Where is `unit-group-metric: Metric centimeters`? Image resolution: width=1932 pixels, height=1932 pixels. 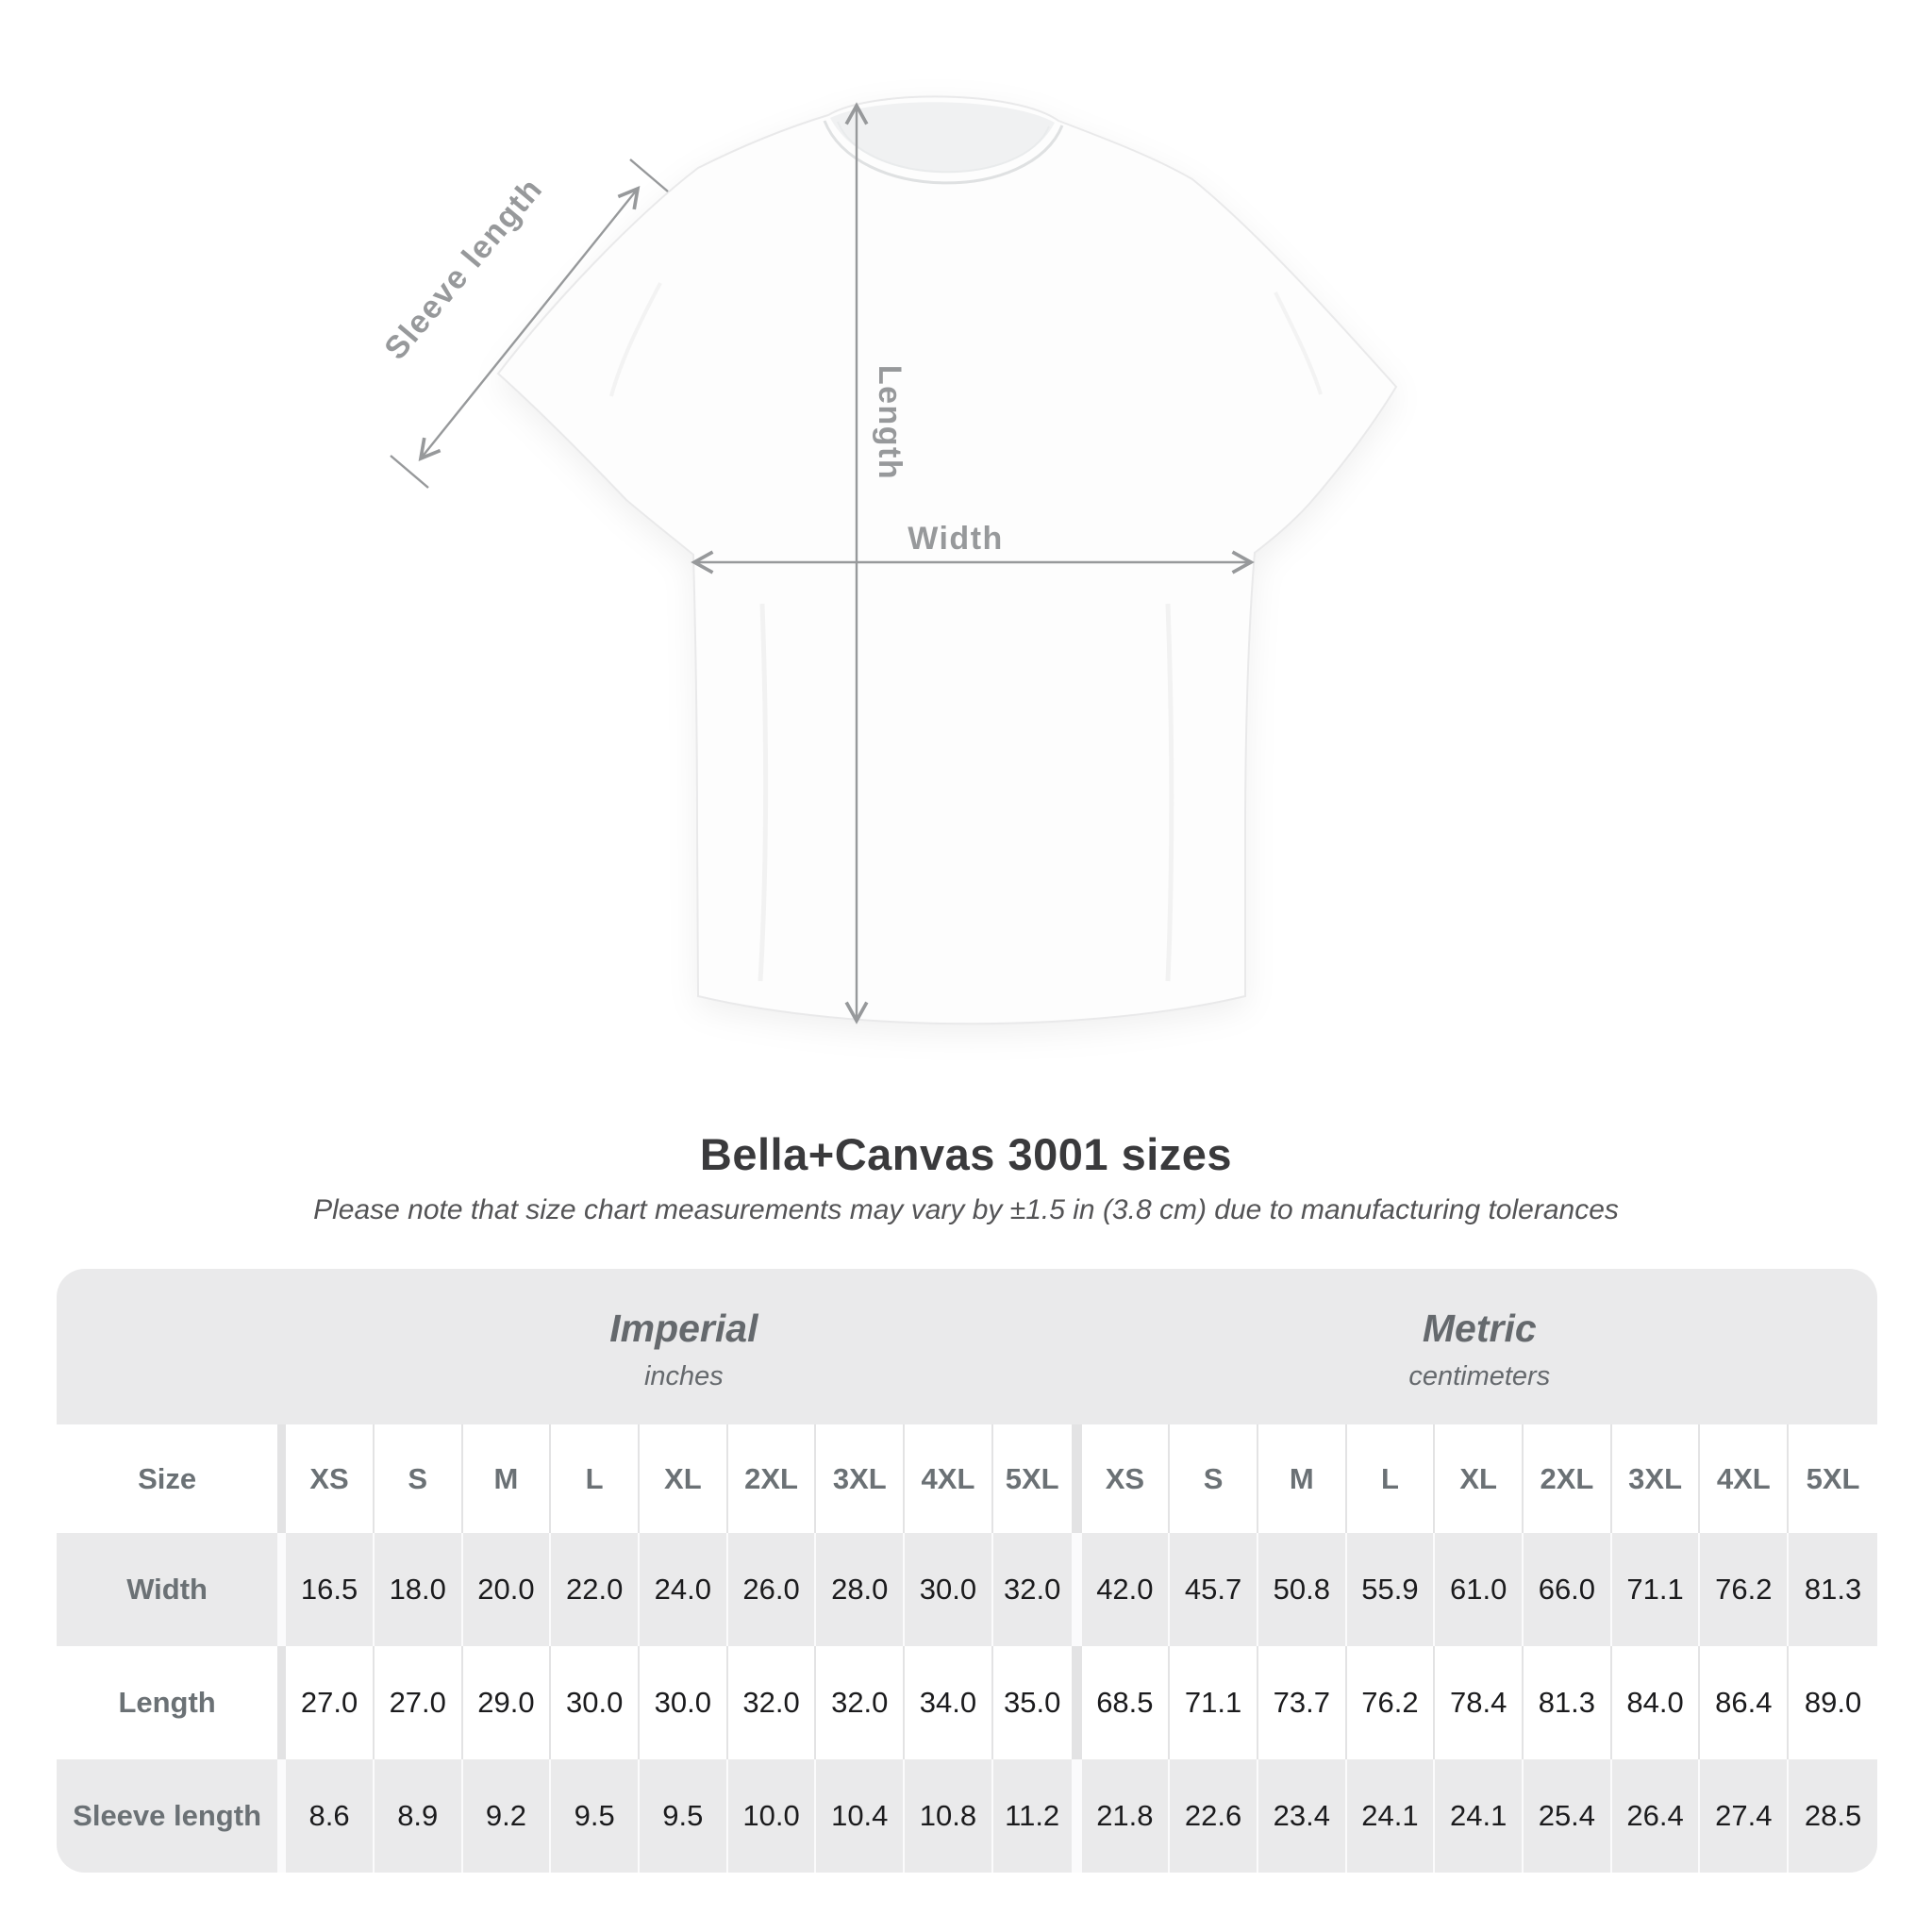
unit-group-metric: Metric centimeters is located at coordinates (1479, 1346).